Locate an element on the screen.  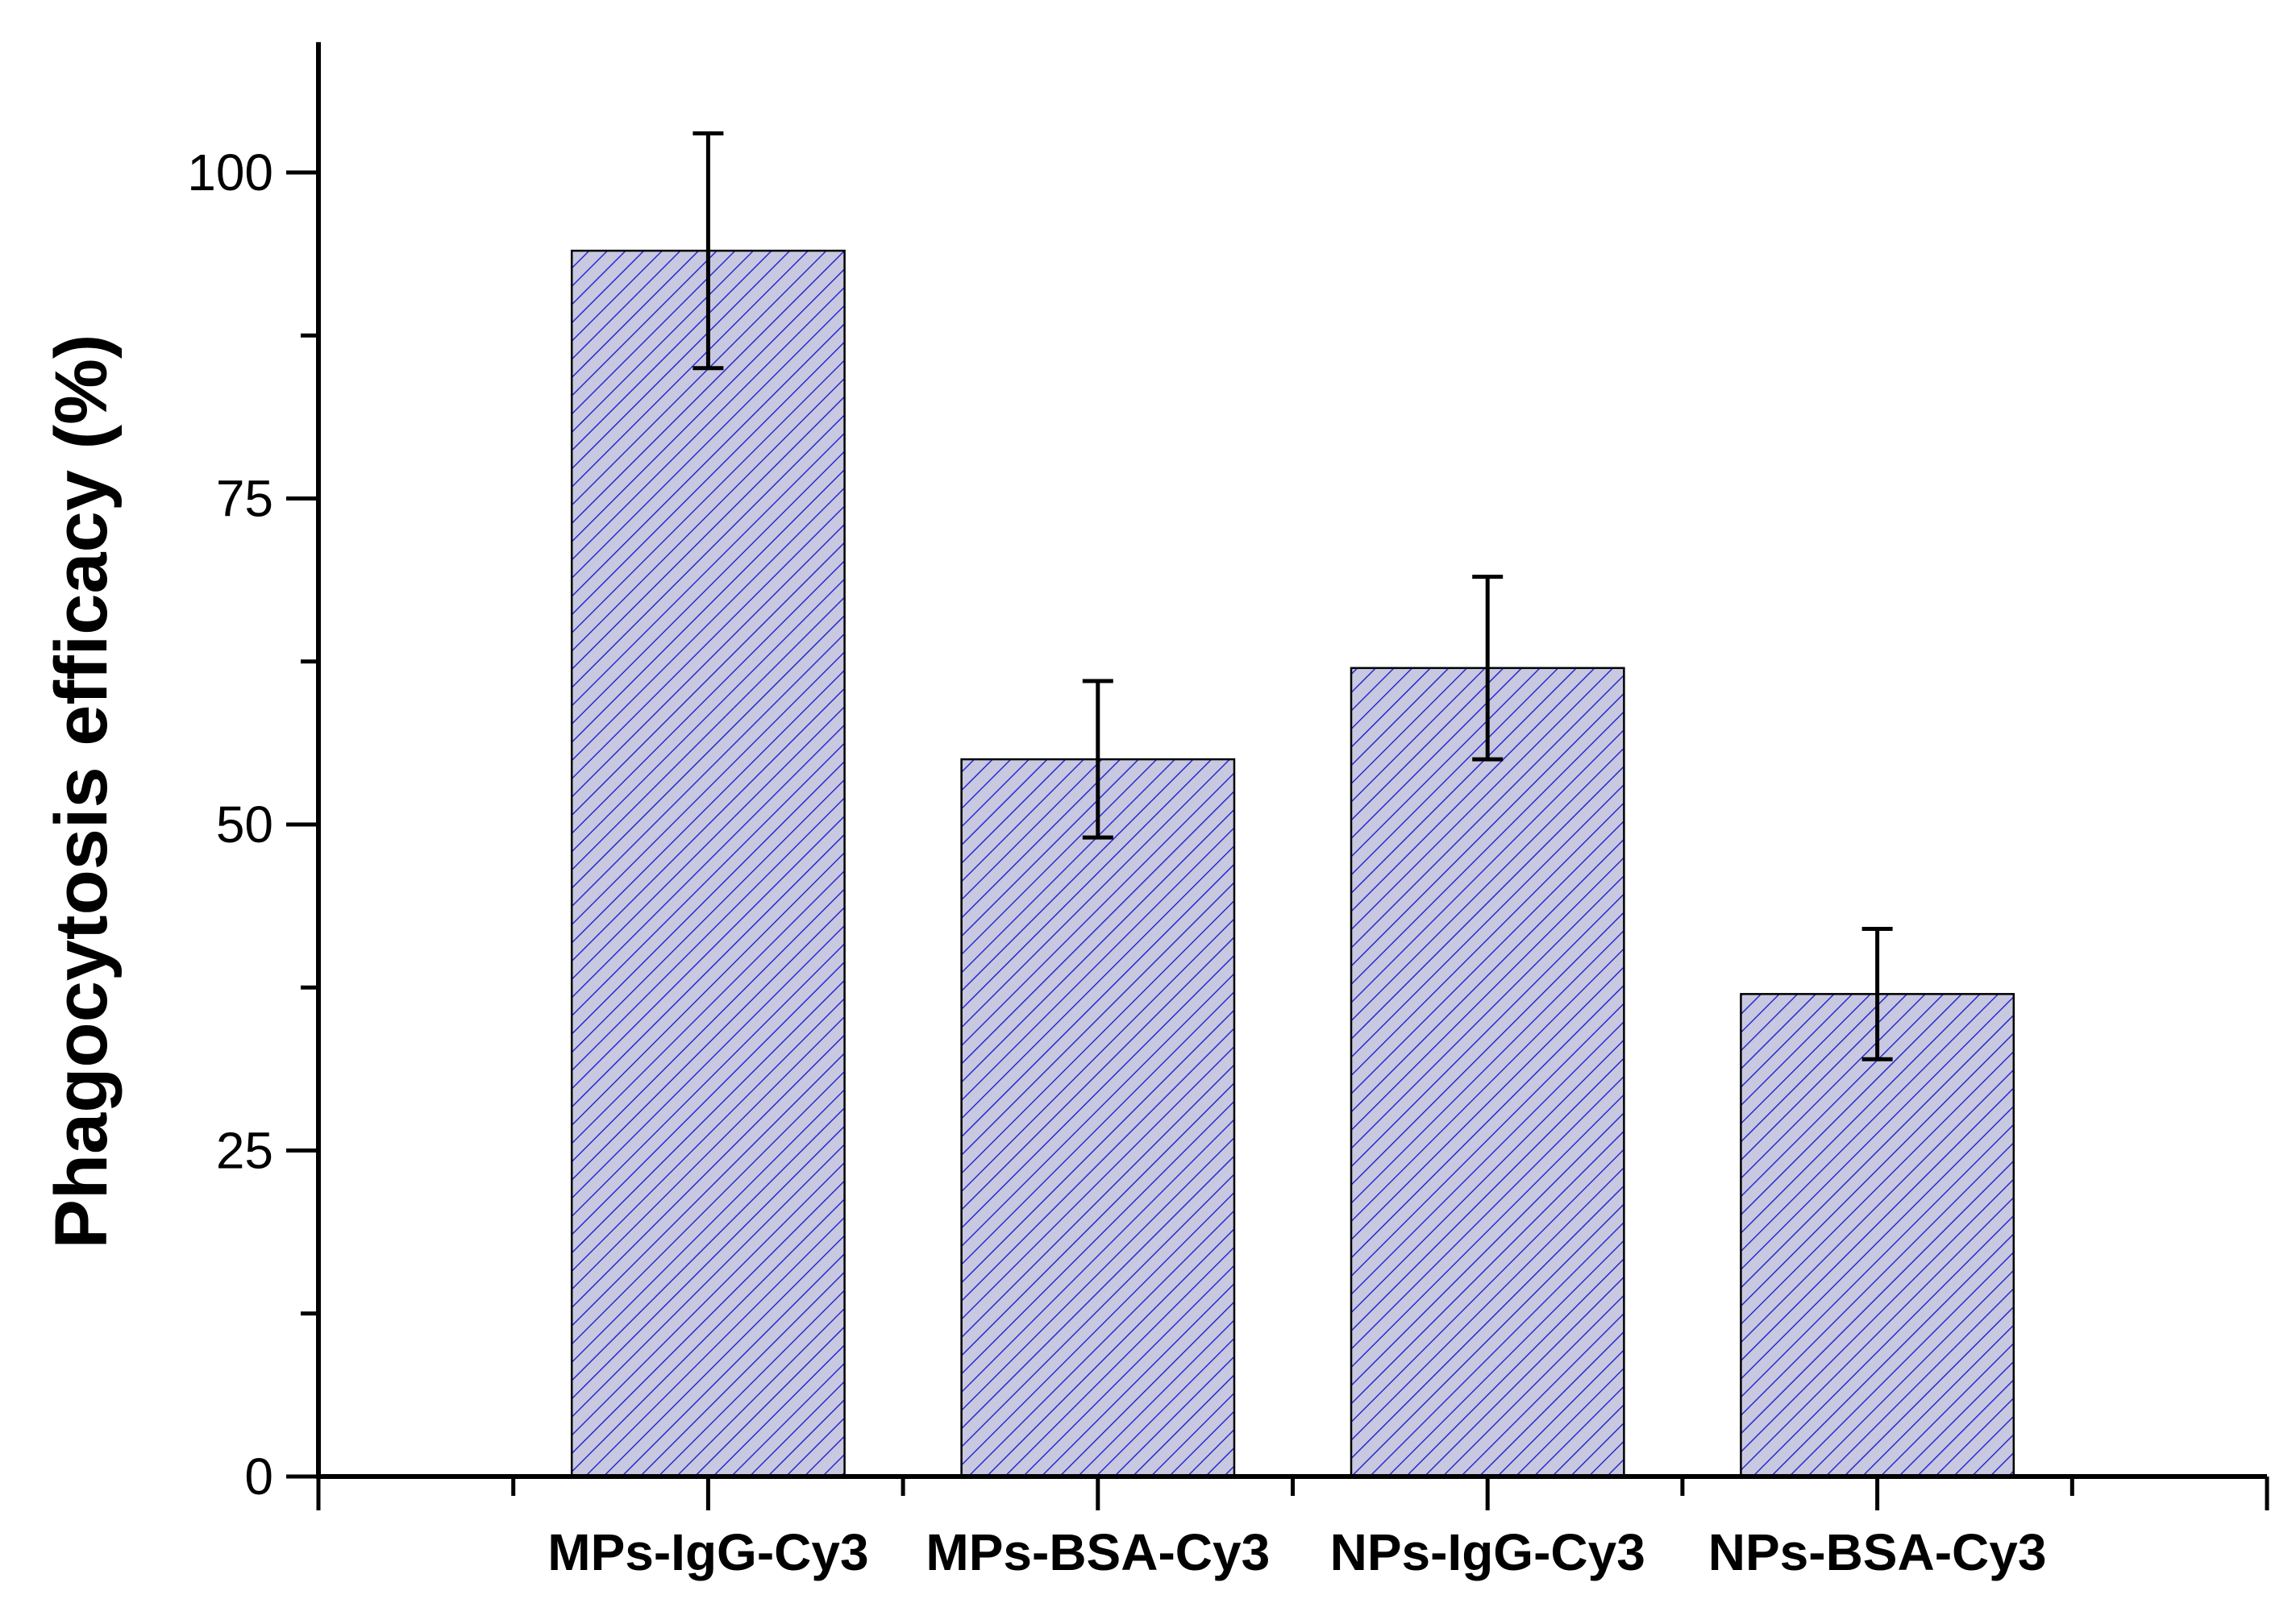
x-tick-label-nps-igg-cy3: NPs-IgG-Cy3 is located at coordinates (1487, 1552).